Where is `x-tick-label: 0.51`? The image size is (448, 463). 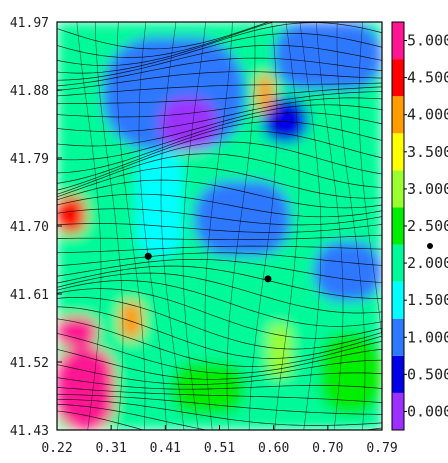 x-tick-label: 0.51 is located at coordinates (219, 448).